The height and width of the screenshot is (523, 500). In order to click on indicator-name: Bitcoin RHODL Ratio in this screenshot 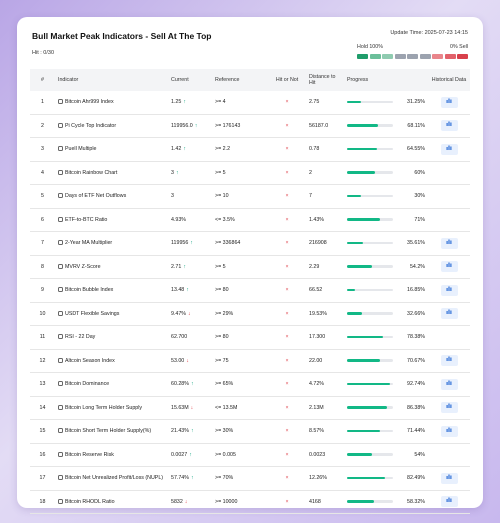, I will do `click(90, 501)`.